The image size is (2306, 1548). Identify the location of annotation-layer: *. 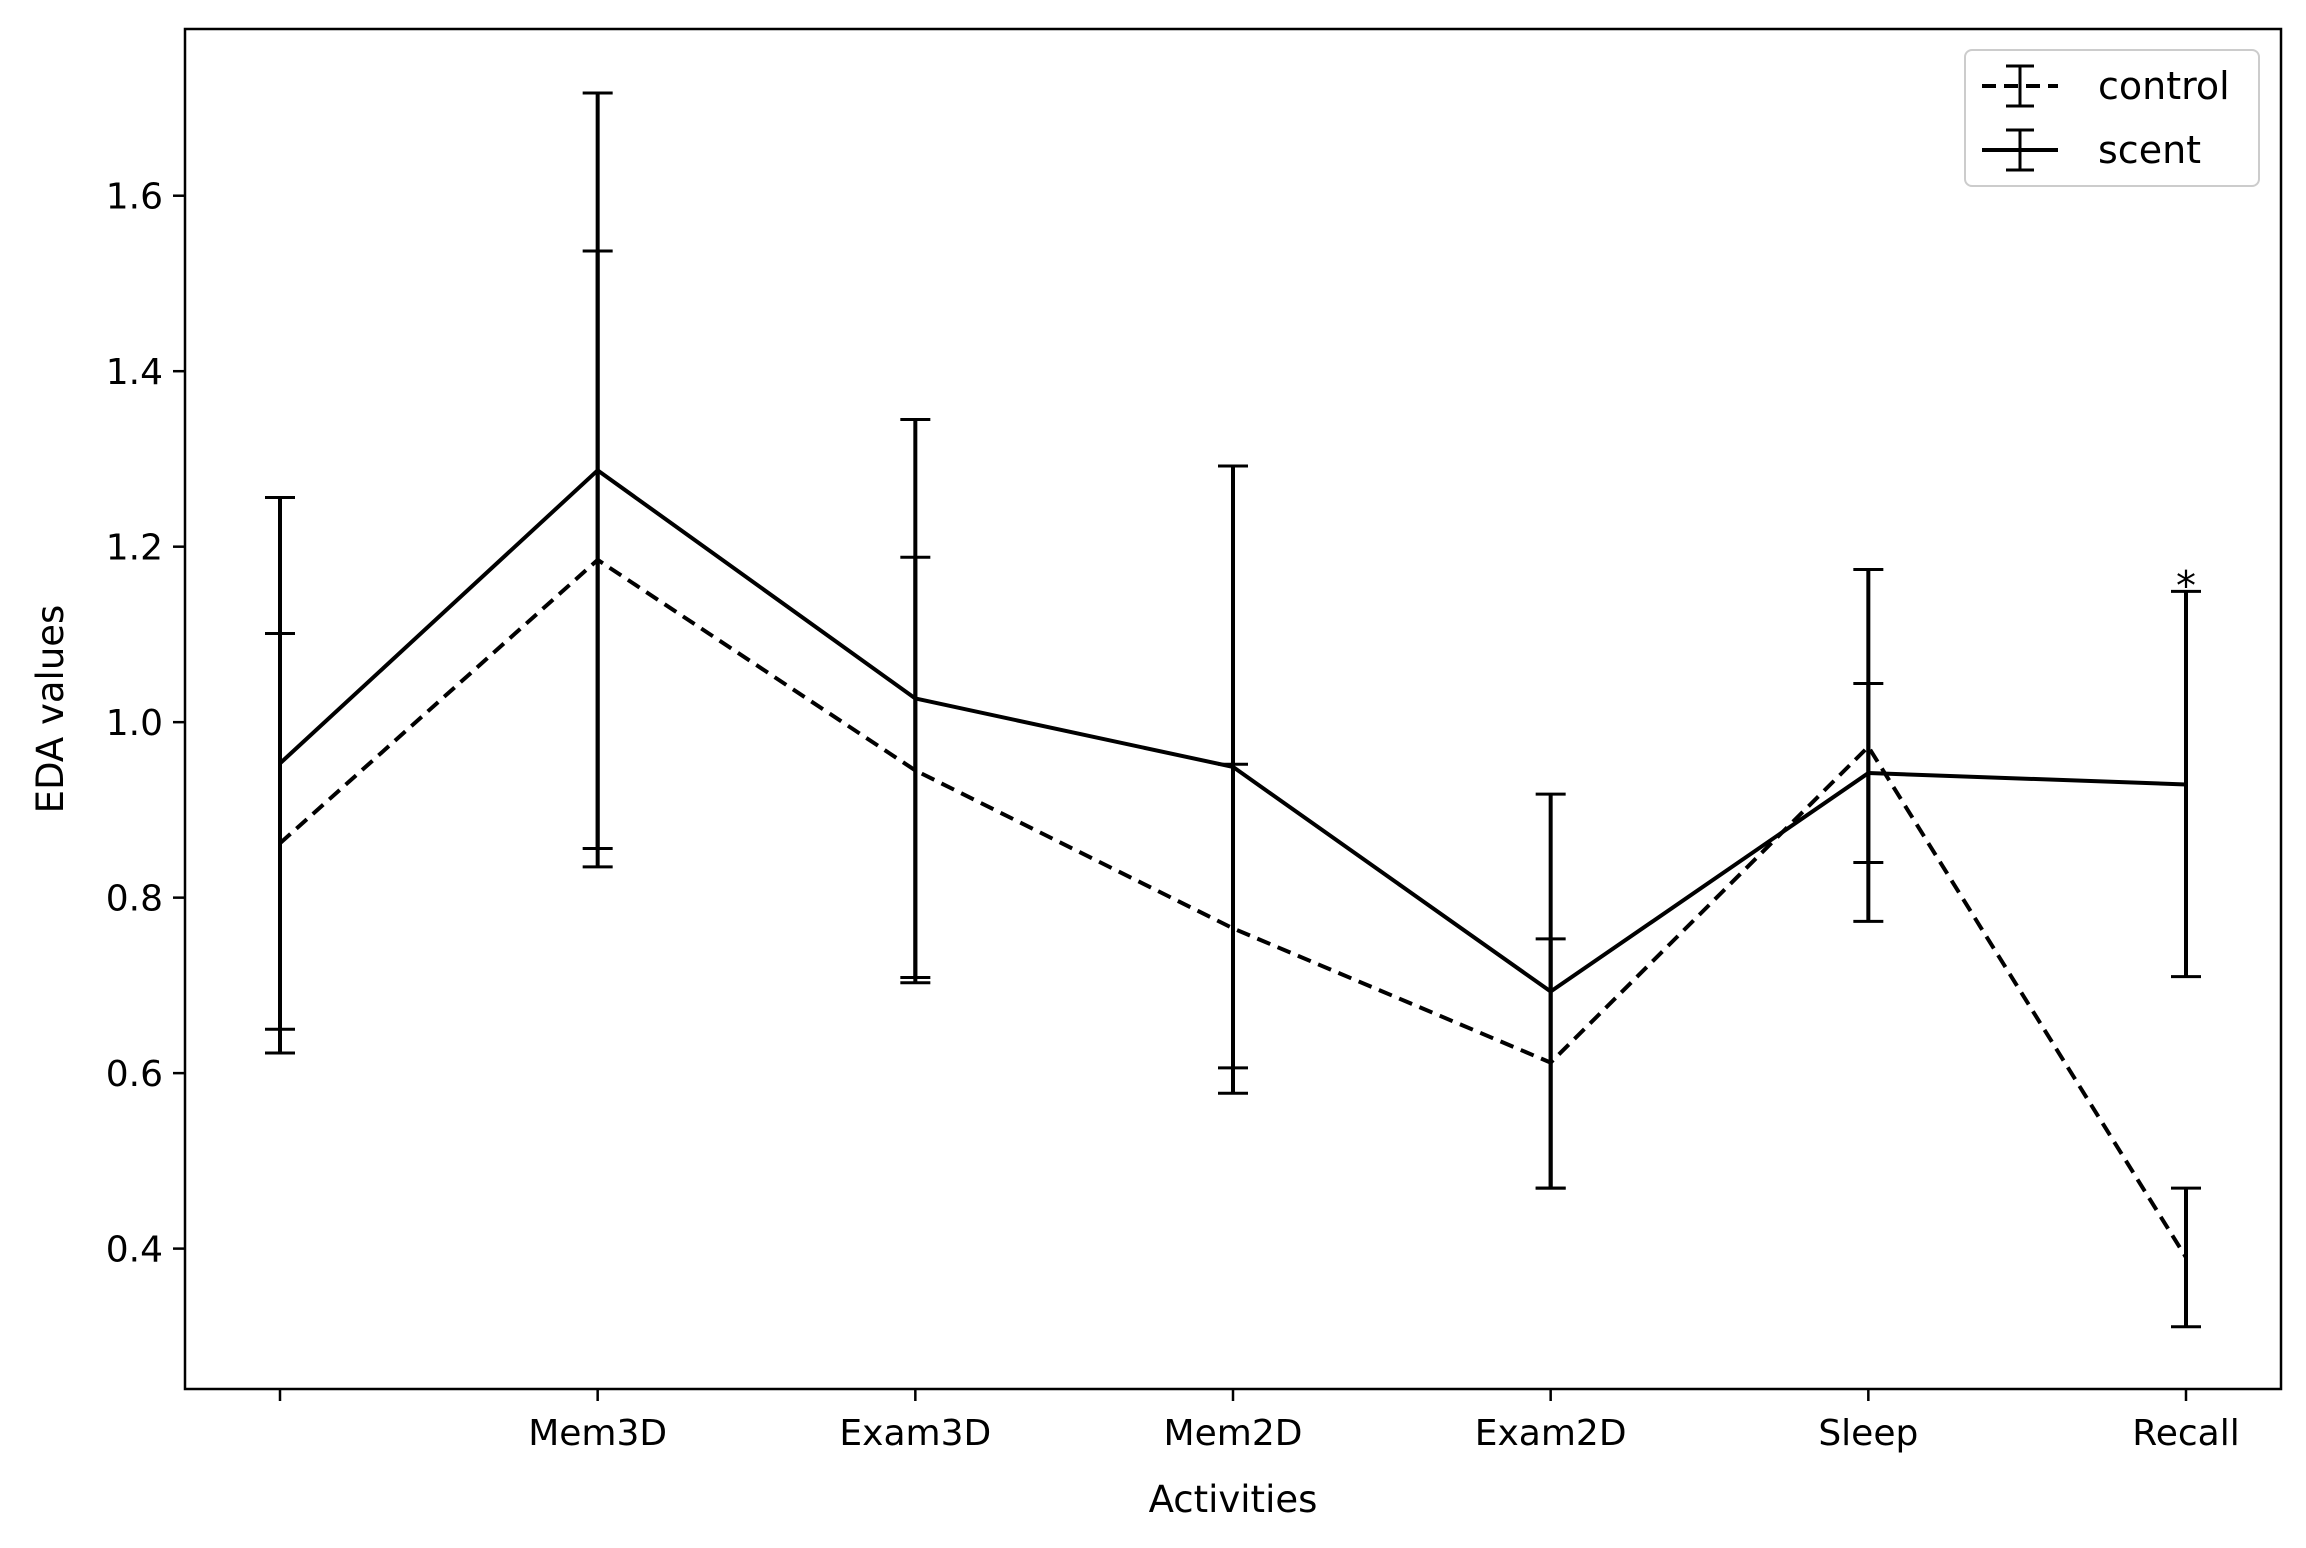
(2186, 586).